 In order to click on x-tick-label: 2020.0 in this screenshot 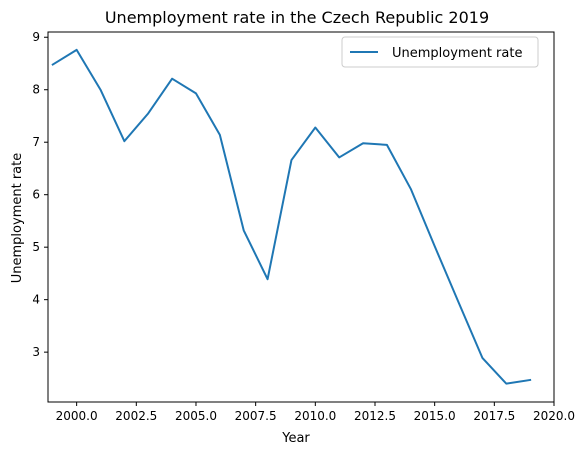, I will do `click(554, 416)`.